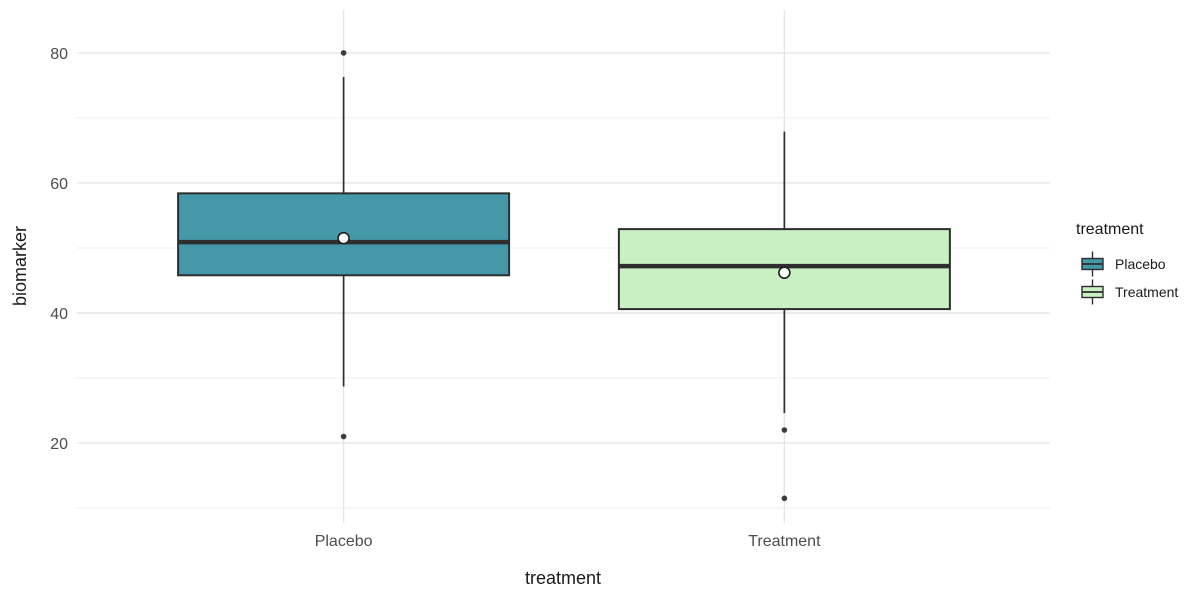 Image resolution: width=1200 pixels, height=600 pixels. What do you see at coordinates (1110, 229) in the screenshot?
I see `legend-title: treatment` at bounding box center [1110, 229].